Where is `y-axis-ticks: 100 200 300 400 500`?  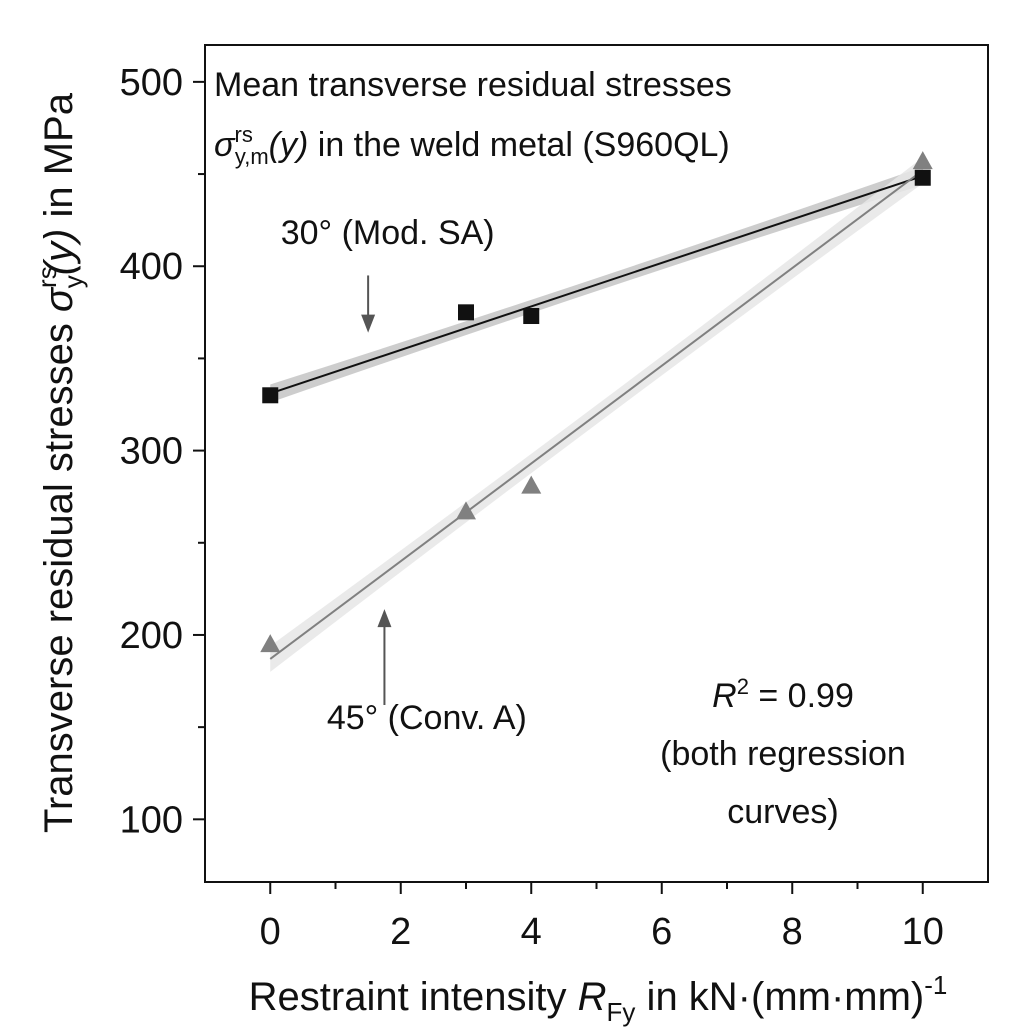 y-axis-ticks: 100 200 300 400 500 is located at coordinates (162, 451).